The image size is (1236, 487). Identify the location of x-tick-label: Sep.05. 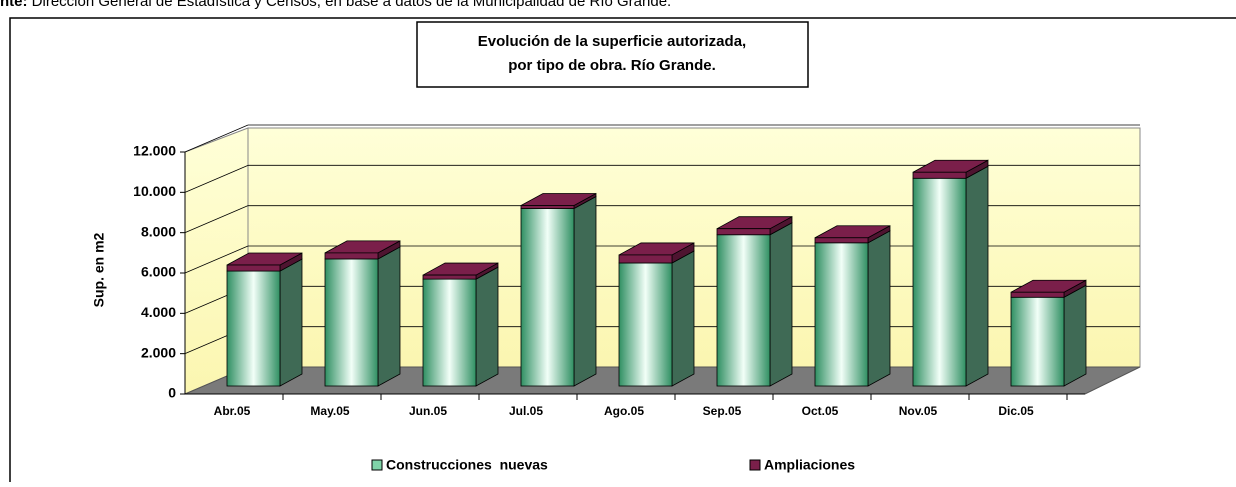
(722, 411).